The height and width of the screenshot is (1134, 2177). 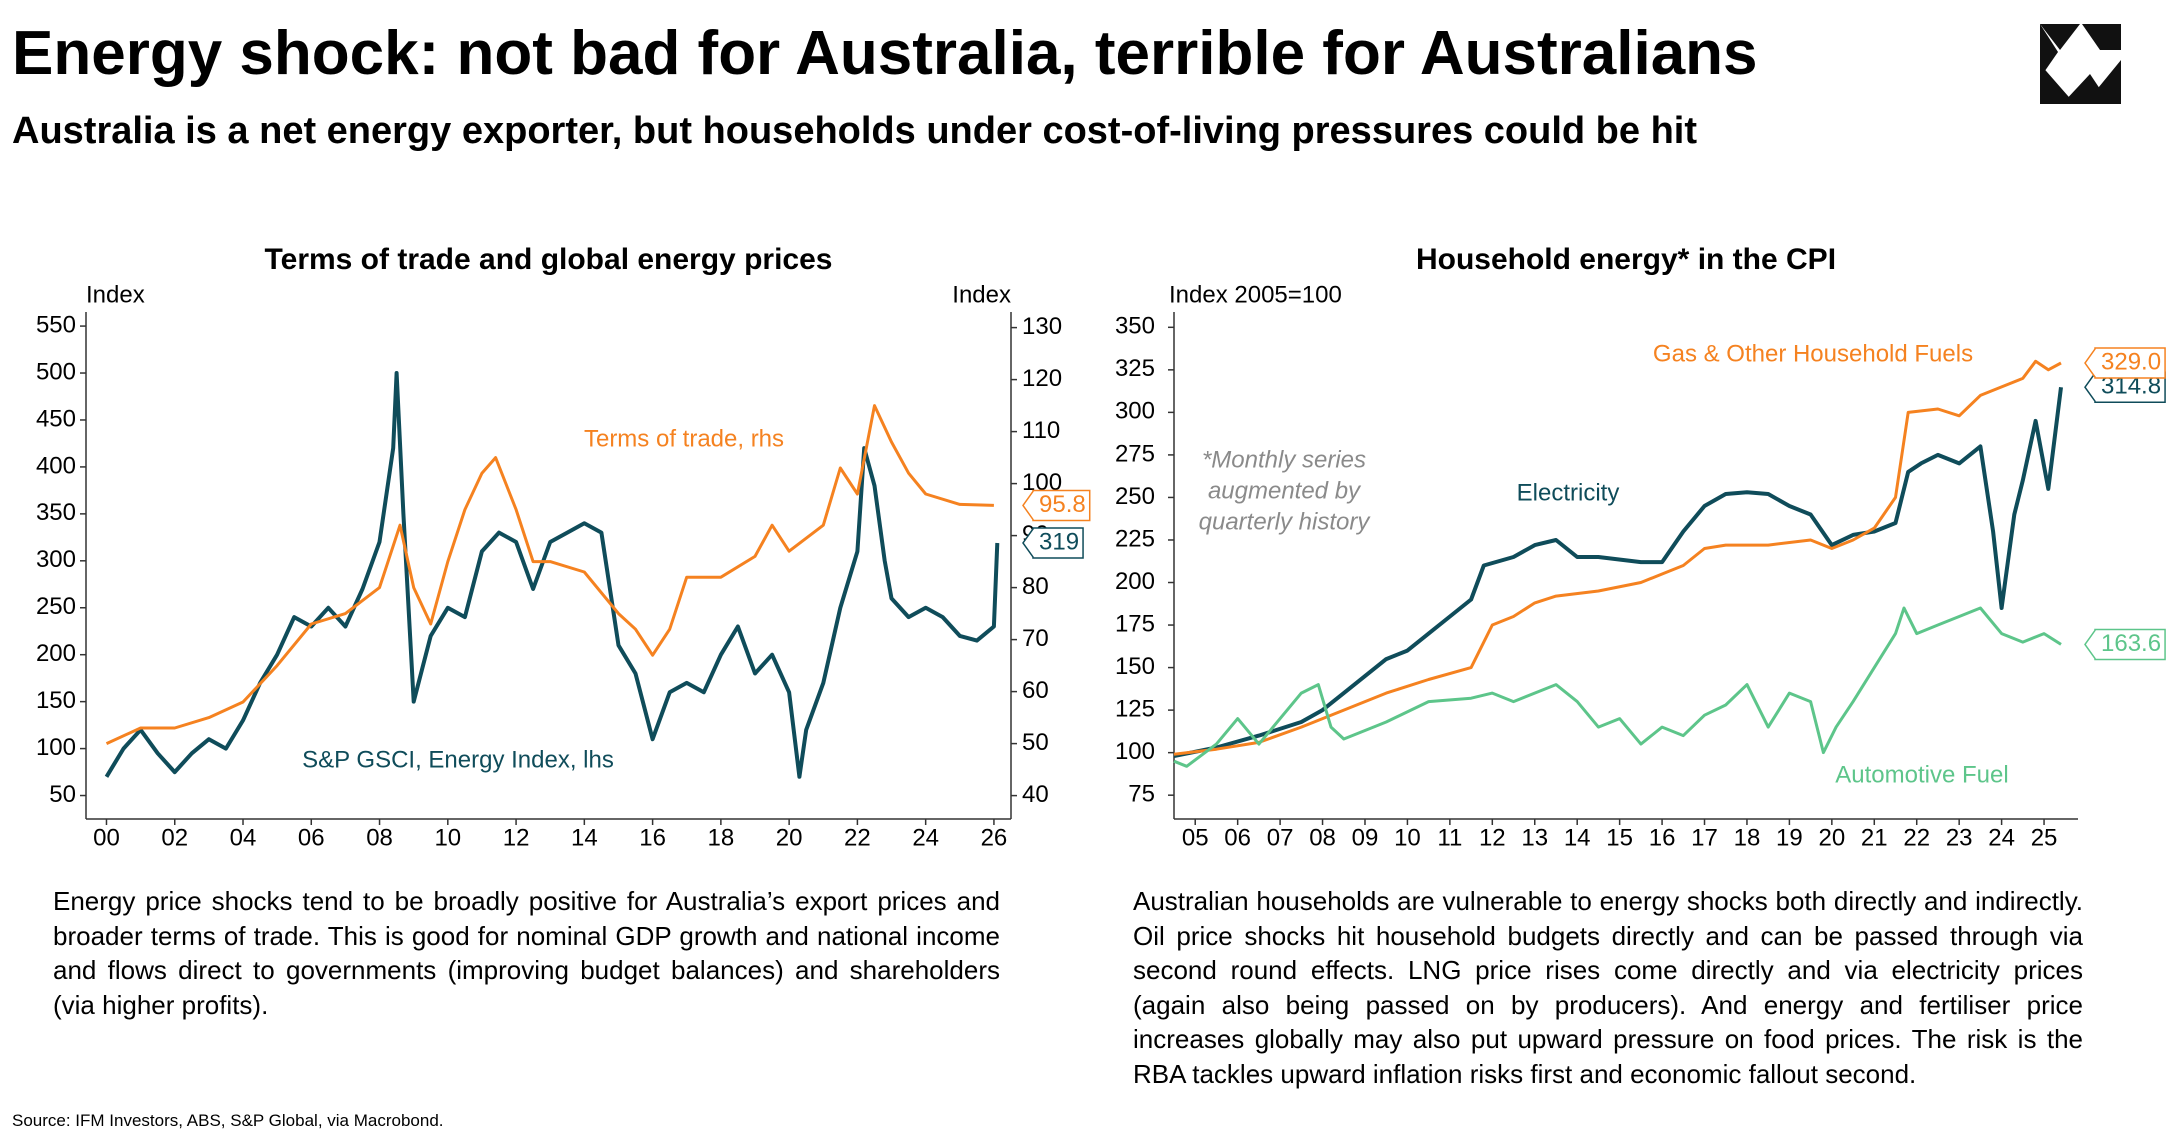 What do you see at coordinates (2080, 64) in the screenshot?
I see `logo` at bounding box center [2080, 64].